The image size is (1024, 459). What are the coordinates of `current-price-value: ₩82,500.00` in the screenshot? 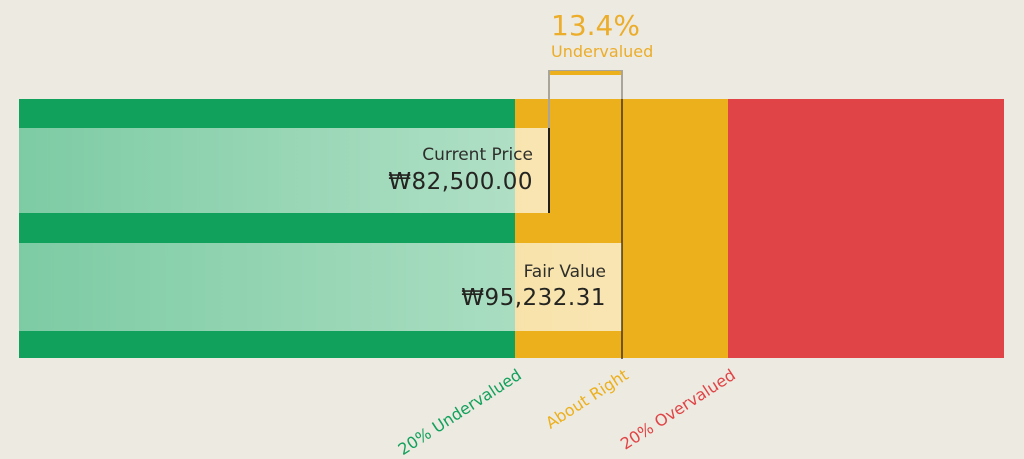 It's located at (460, 181).